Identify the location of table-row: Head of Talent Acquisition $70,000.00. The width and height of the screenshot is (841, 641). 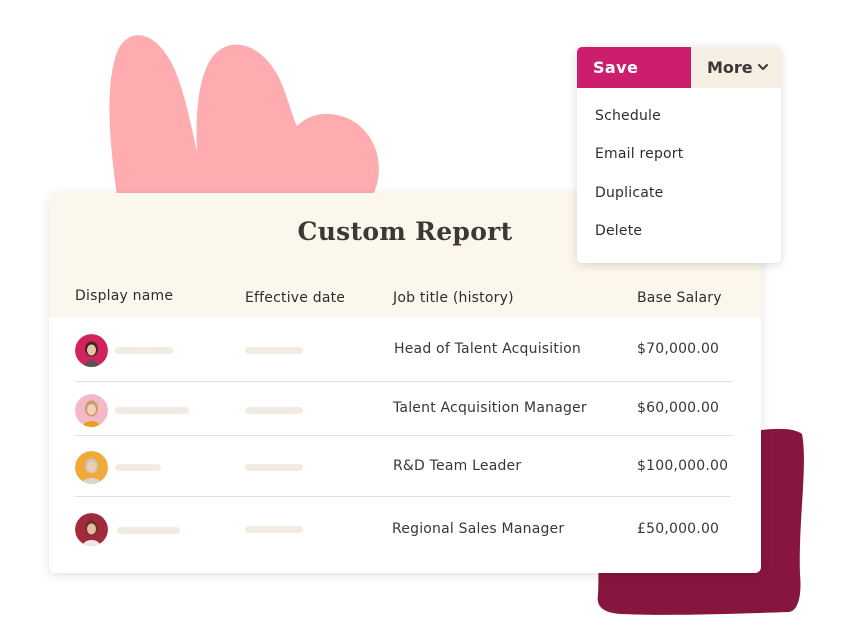
(405, 349).